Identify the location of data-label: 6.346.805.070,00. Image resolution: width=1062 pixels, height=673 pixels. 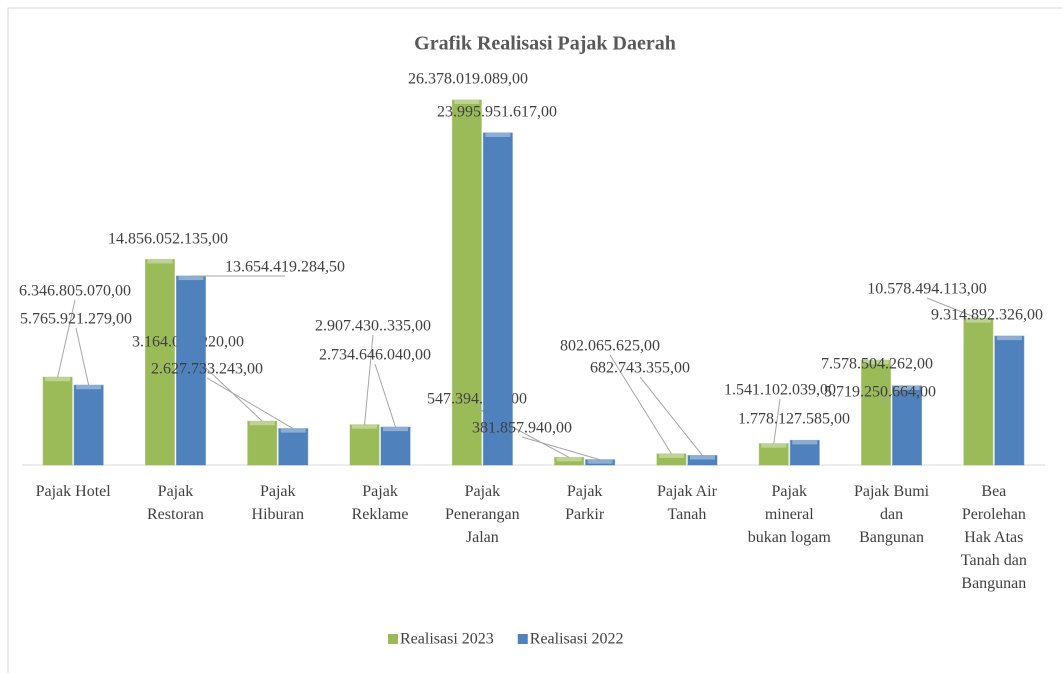
(75, 291).